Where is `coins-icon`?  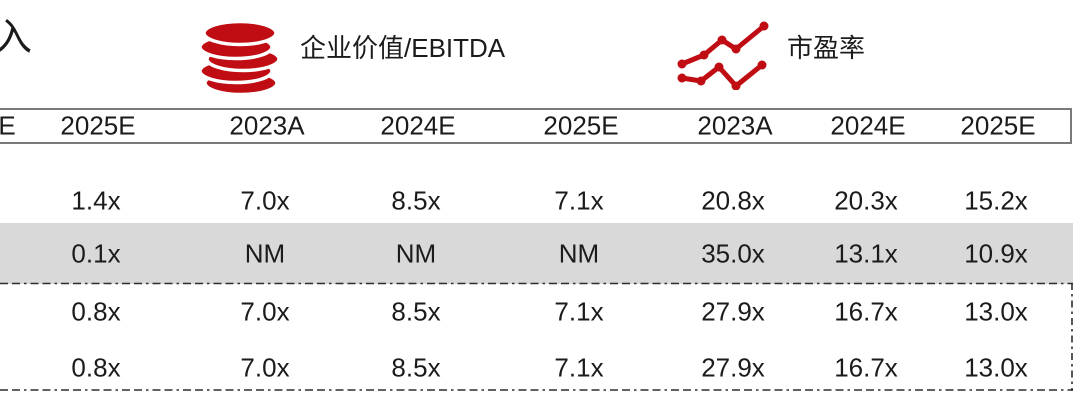
coins-icon is located at coordinates (239, 54).